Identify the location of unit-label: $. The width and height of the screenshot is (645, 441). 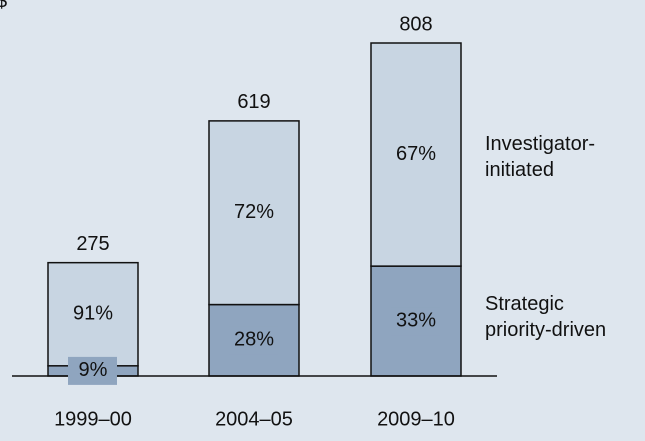
(3, 6).